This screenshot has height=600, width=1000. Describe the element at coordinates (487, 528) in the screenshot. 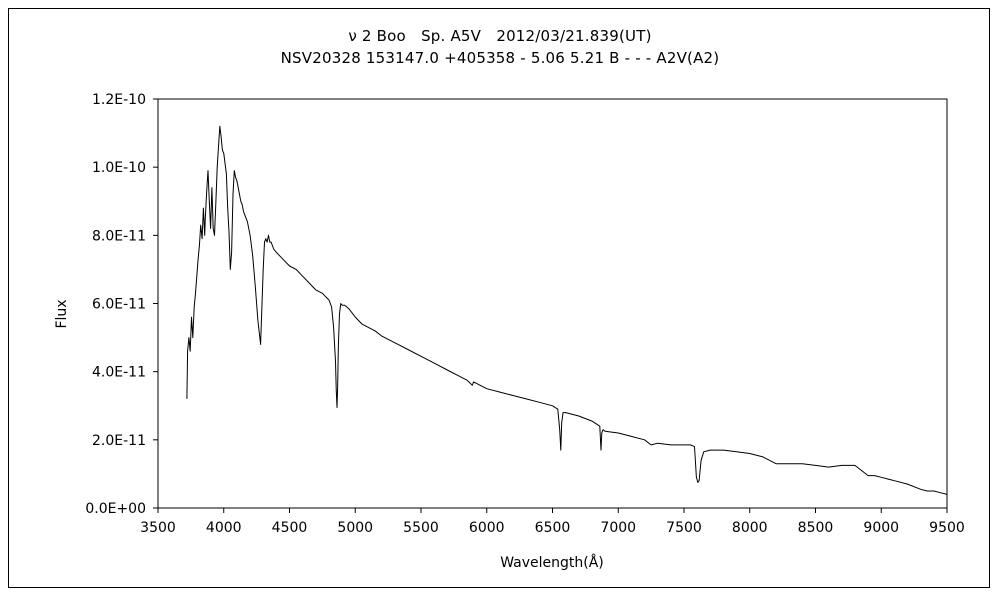

I see `x-tick-label: 6000` at that location.